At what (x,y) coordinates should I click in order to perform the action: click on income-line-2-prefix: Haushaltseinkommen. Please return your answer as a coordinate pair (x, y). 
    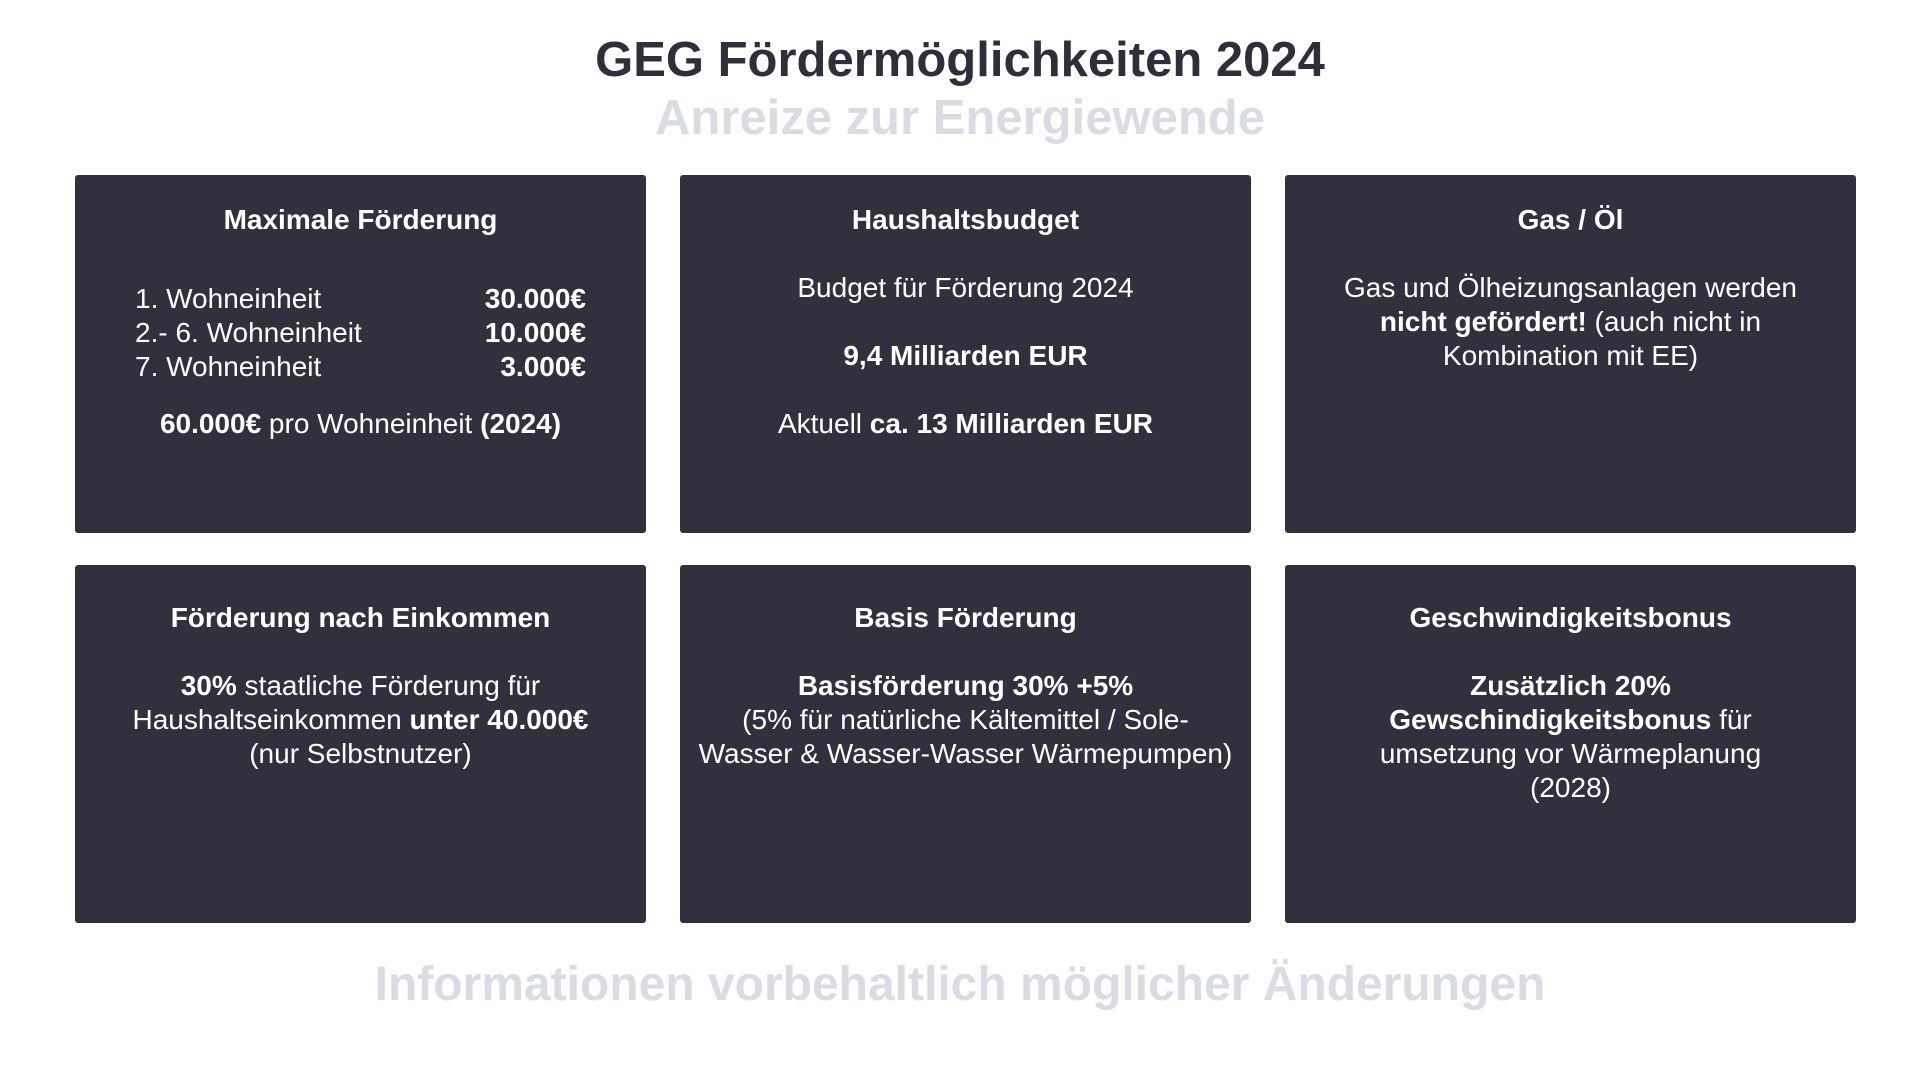
    Looking at the image, I should click on (271, 719).